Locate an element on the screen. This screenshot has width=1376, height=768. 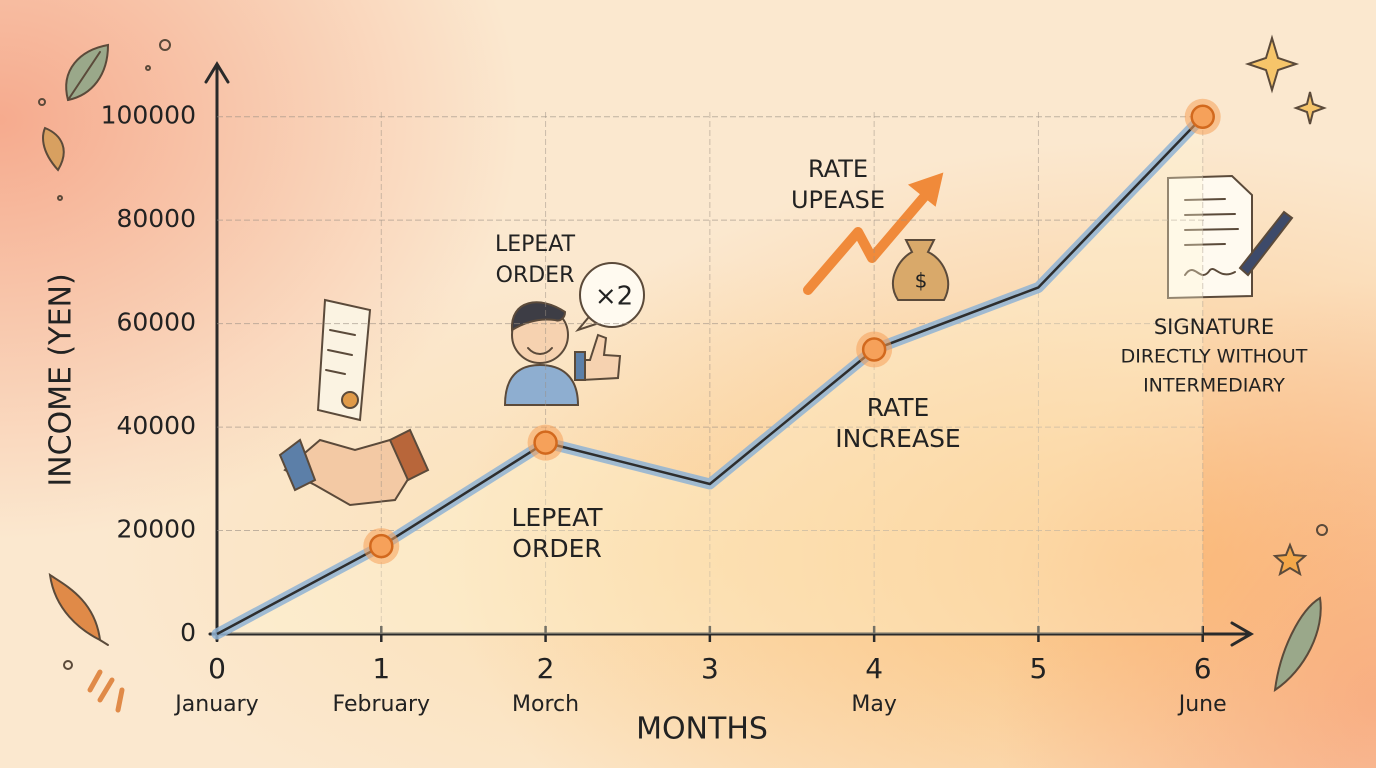
y-tick-label: 100000 is located at coordinates (148, 115).